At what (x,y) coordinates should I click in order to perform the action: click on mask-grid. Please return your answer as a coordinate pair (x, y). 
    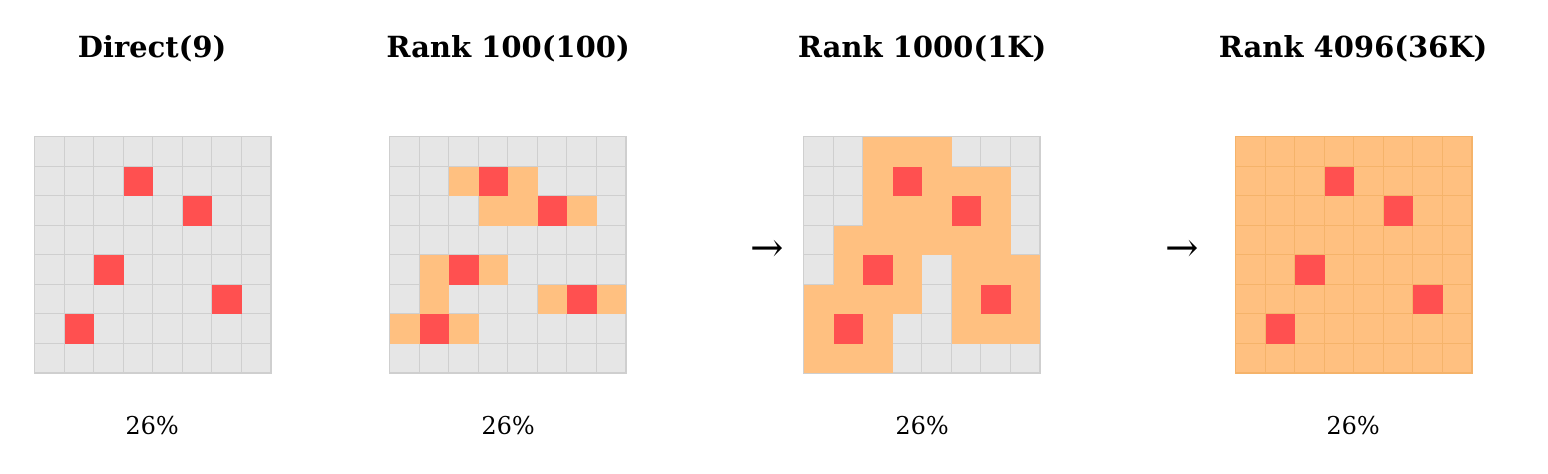
    Looking at the image, I should click on (1354, 255).